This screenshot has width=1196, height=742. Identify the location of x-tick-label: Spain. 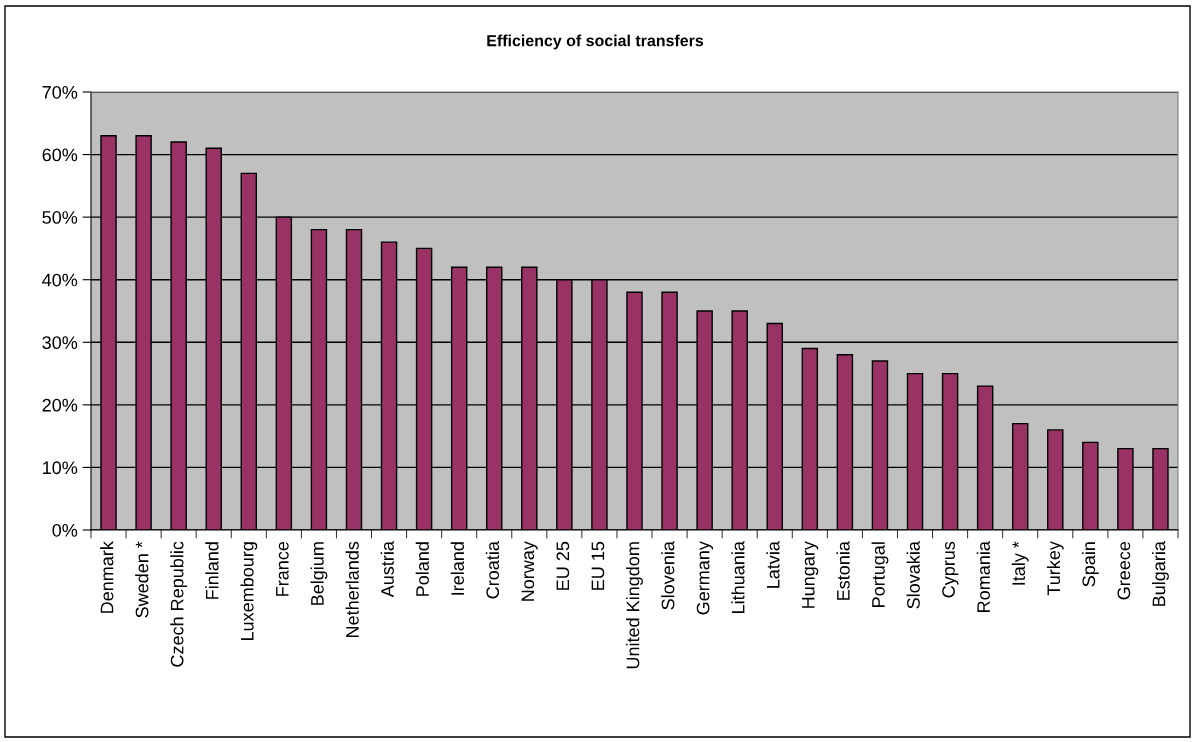
(1090, 564).